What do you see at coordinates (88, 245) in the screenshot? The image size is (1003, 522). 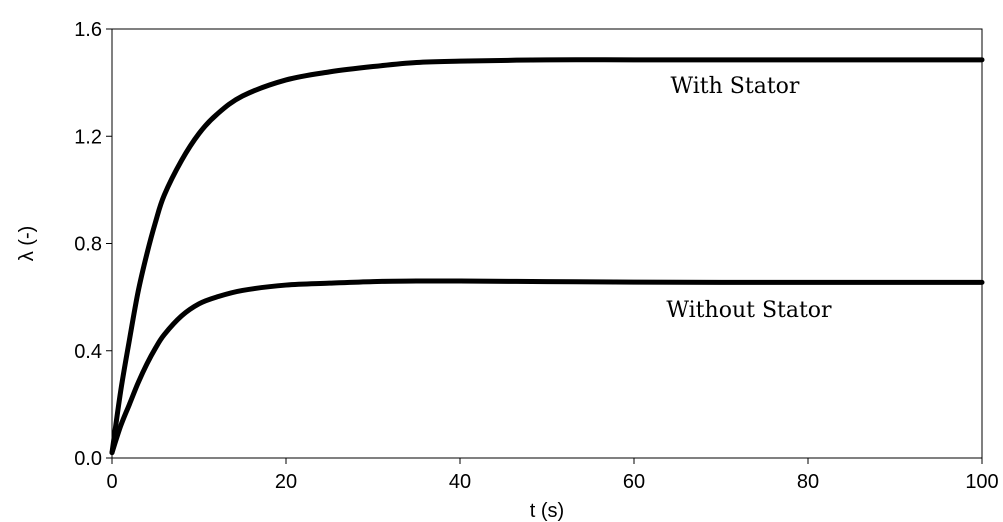 I see `y-tick-label: 0.8` at bounding box center [88, 245].